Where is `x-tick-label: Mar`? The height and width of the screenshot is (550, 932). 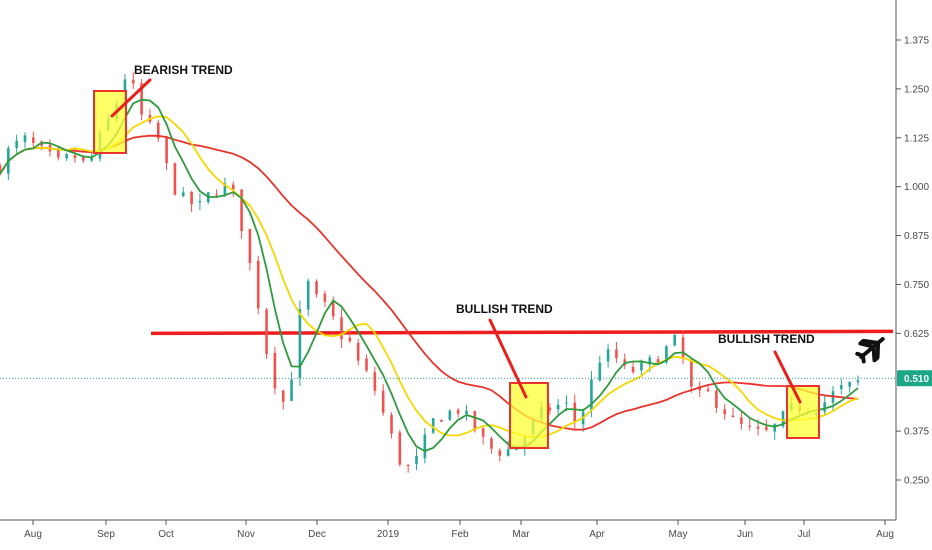 x-tick-label: Mar is located at coordinates (521, 534).